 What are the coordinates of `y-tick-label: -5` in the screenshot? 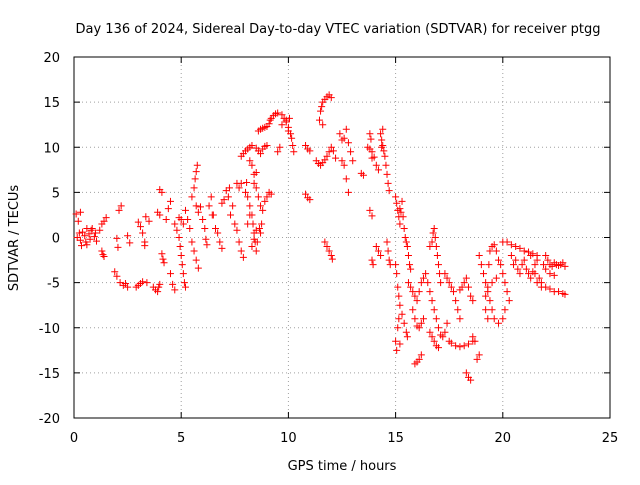 It's located at (53, 284).